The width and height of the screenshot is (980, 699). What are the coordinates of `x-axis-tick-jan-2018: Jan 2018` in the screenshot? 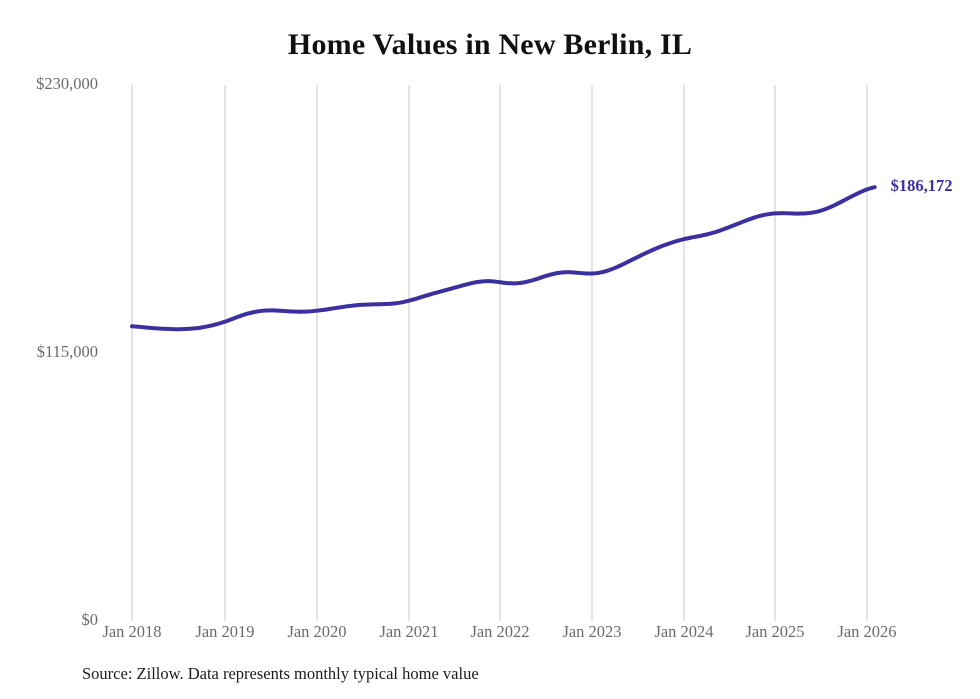 It's located at (132, 631).